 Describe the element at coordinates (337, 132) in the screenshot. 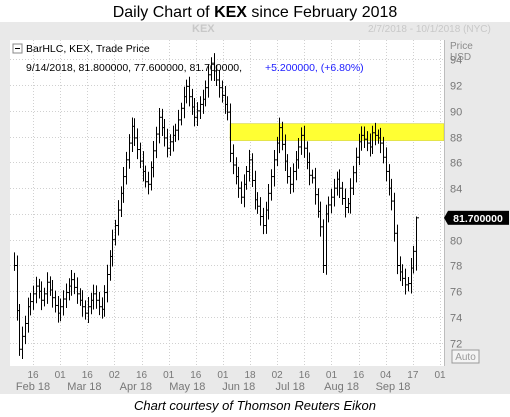

I see `highlight-band-layer` at that location.